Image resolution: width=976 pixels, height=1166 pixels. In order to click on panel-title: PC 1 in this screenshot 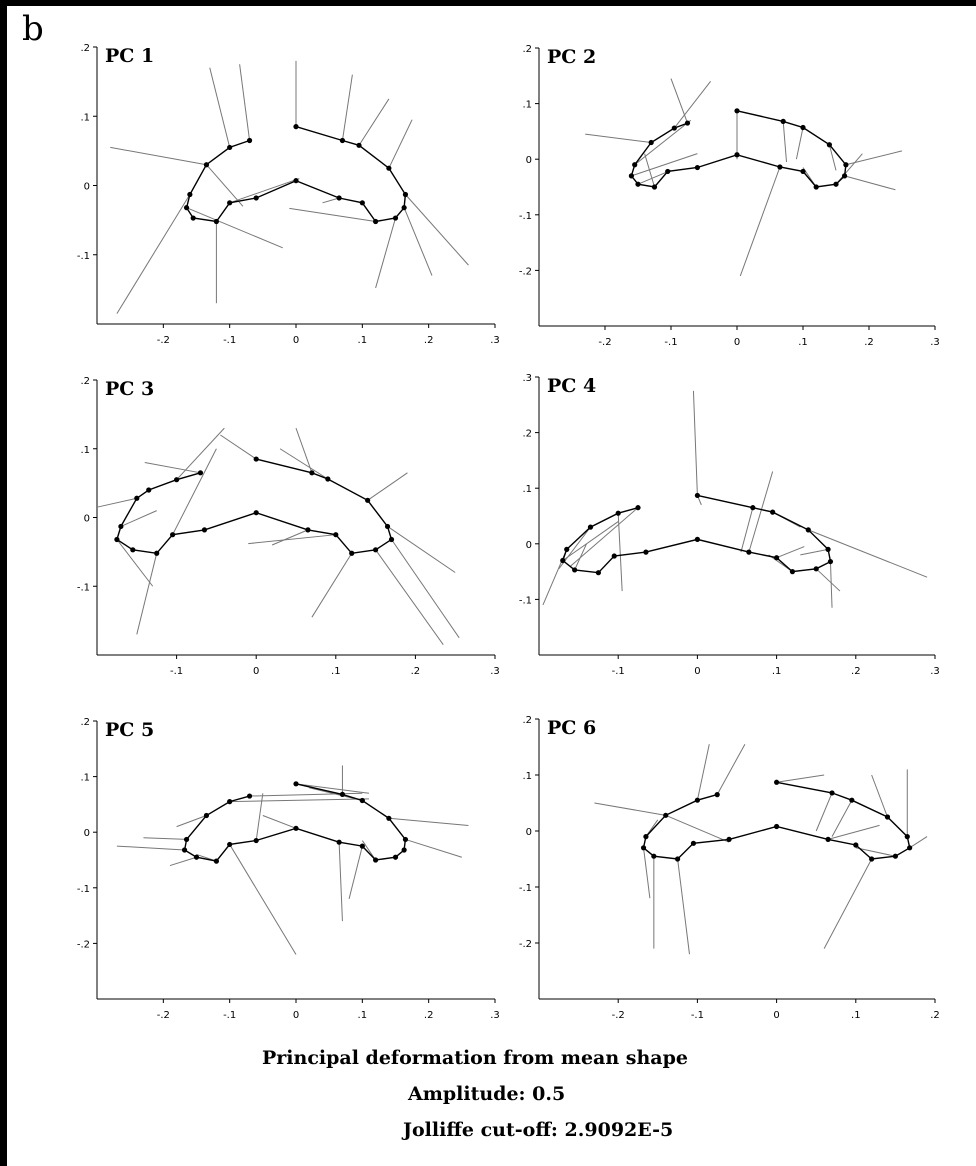, I will do `click(129, 56)`.